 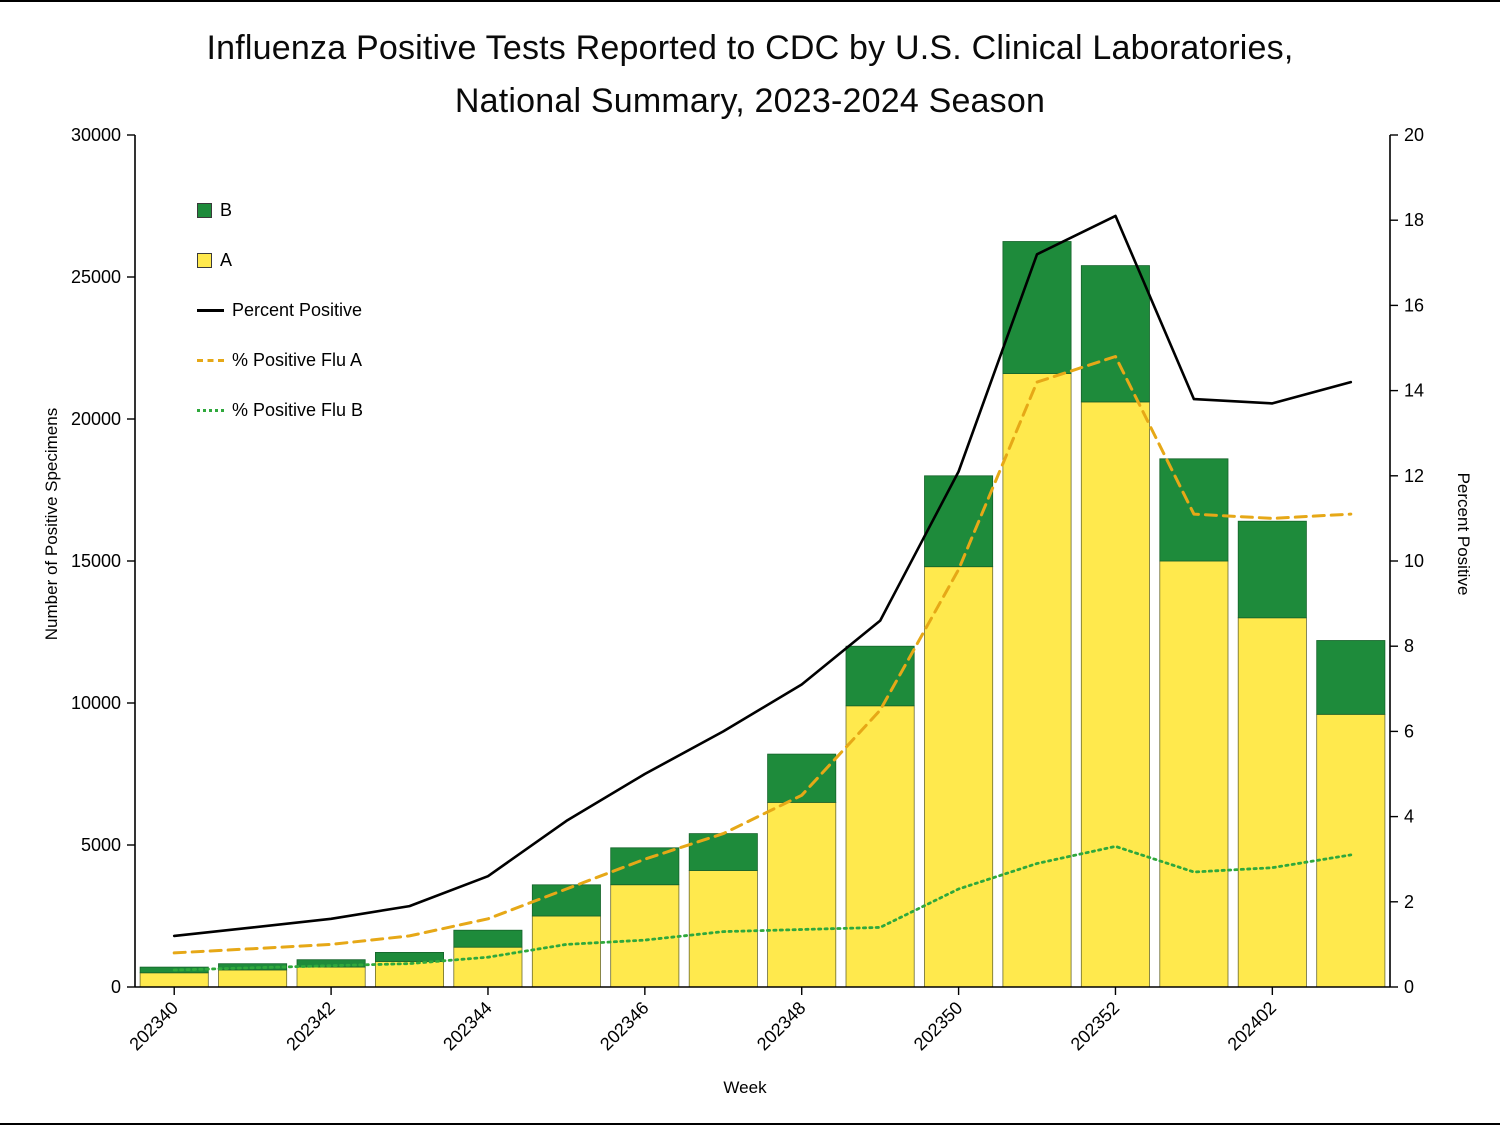 I want to click on flu-a-square-swatch, so click(x=204, y=260).